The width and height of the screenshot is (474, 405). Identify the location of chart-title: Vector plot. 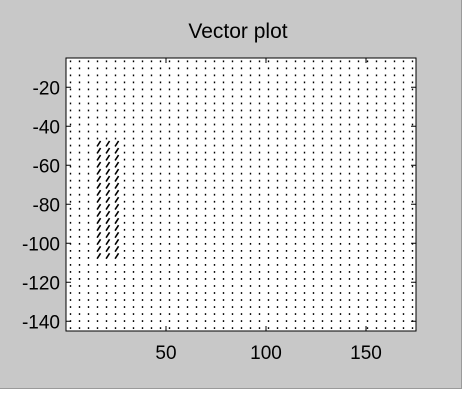
(237, 31).